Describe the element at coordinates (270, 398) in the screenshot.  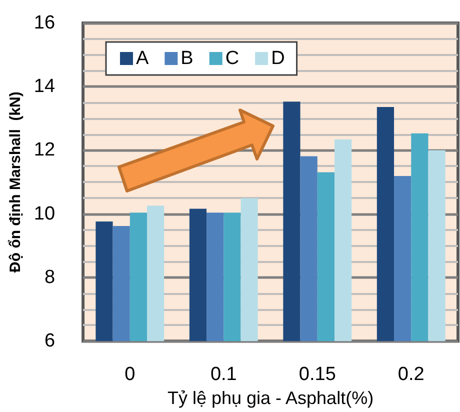
I see `x-axis-title: Tỷ lệ phụ gia - Asphalt(%)` at that location.